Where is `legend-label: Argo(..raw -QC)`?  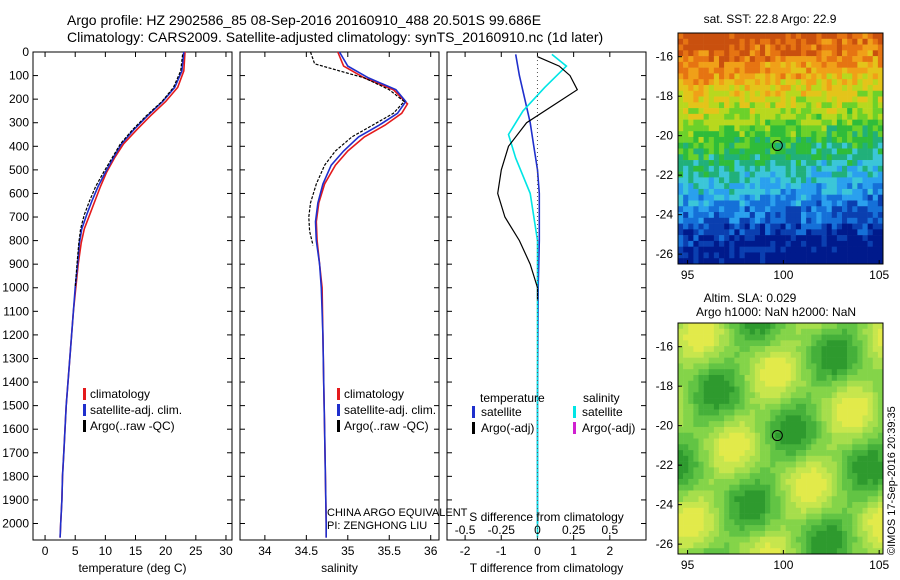
legend-label: Argo(..raw -QC) is located at coordinates (386, 426).